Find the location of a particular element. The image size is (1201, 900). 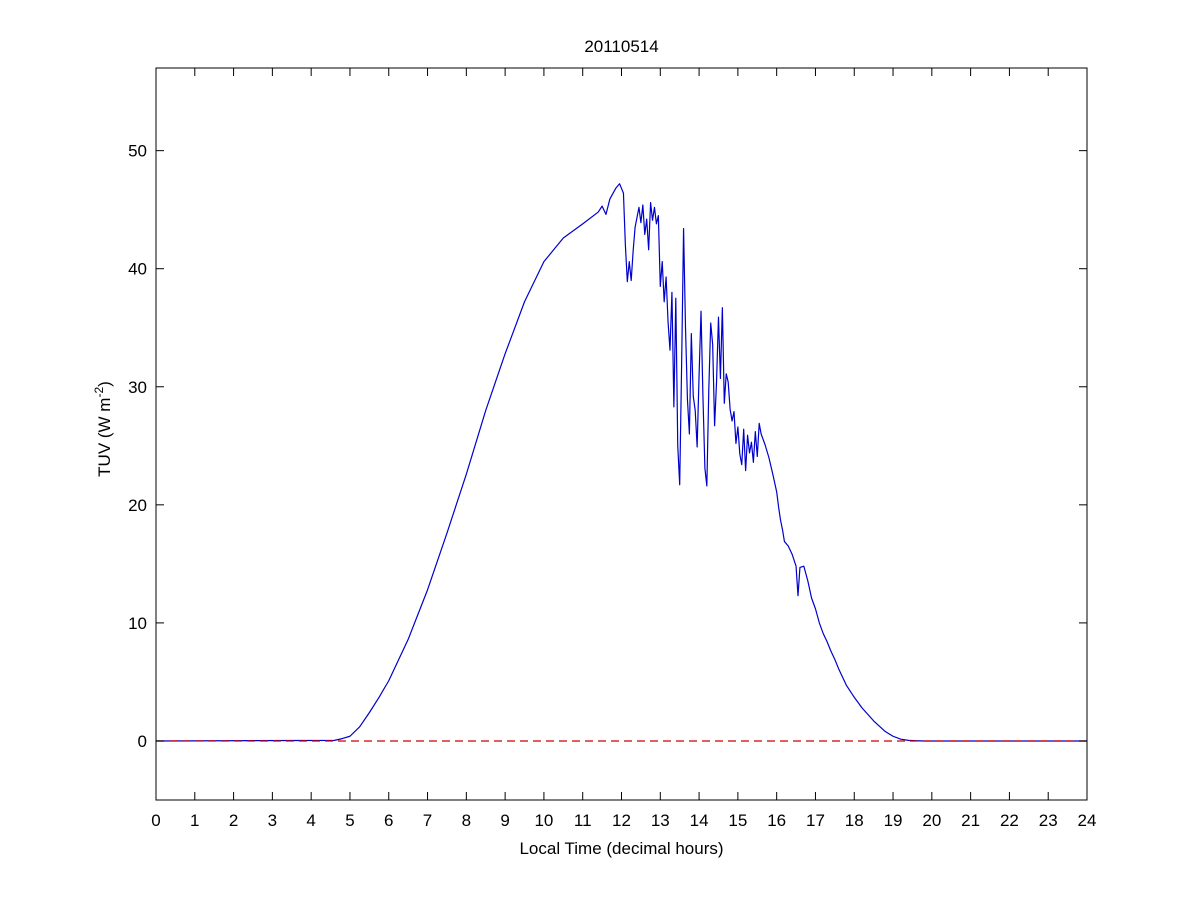

x-tick-label: 6 is located at coordinates (388, 820).